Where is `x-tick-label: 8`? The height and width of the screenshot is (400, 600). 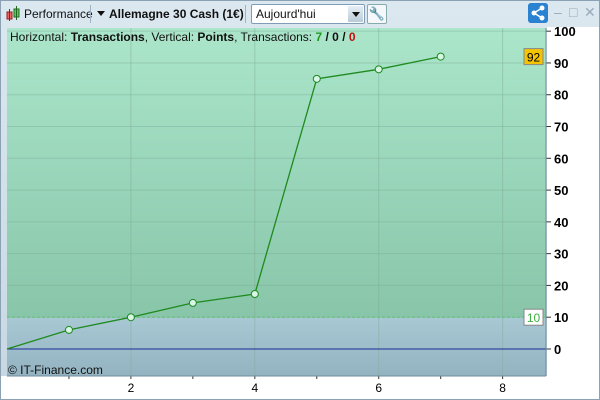
x-tick-label: 8 is located at coordinates (502, 388).